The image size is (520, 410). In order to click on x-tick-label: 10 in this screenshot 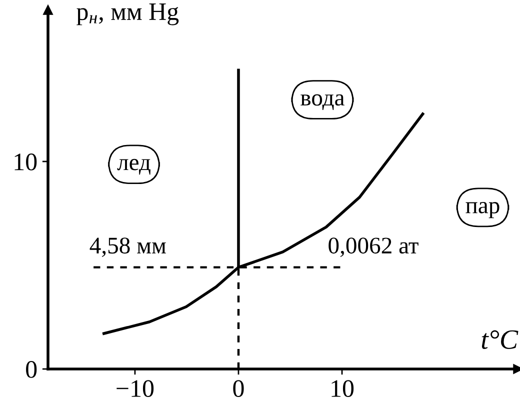, I will do `click(343, 389)`.